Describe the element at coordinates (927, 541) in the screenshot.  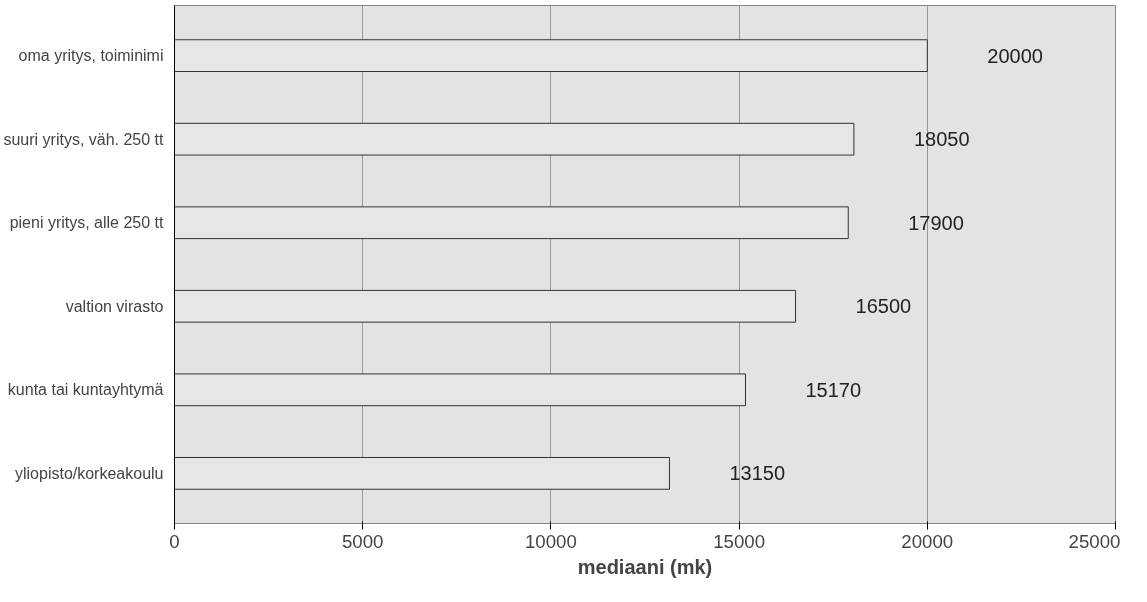
I see `x-tick-label: 20000` at that location.